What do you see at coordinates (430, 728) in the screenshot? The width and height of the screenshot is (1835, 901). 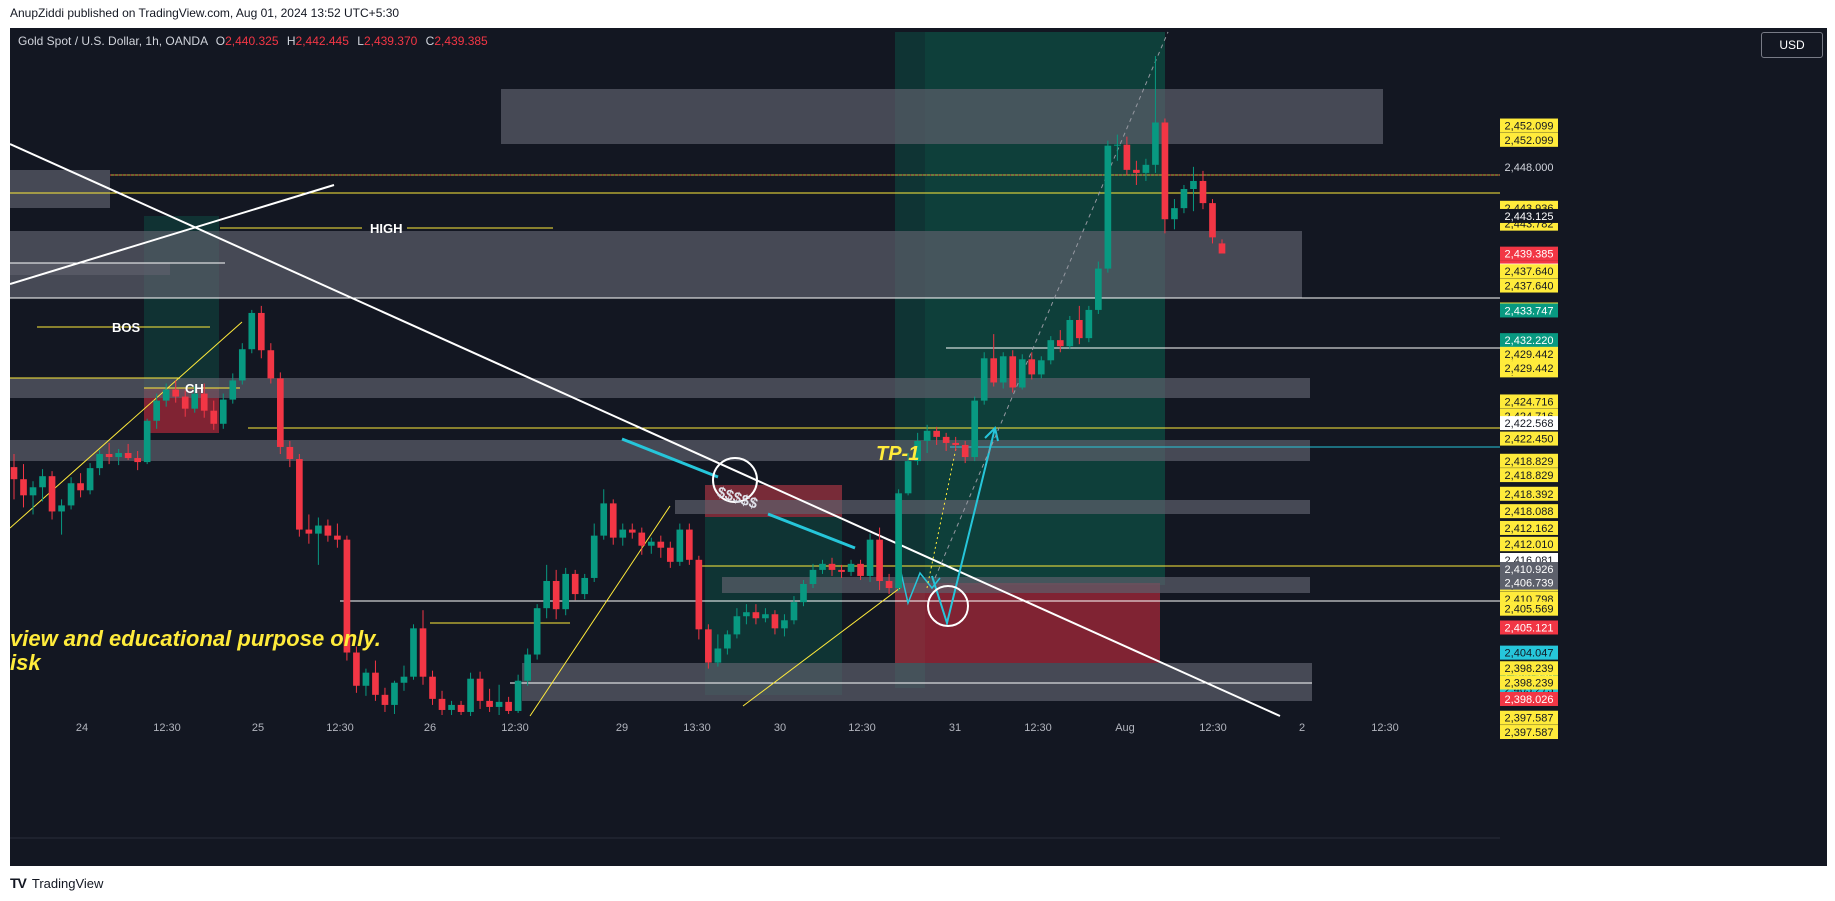 I see `time-axis-label: 26` at bounding box center [430, 728].